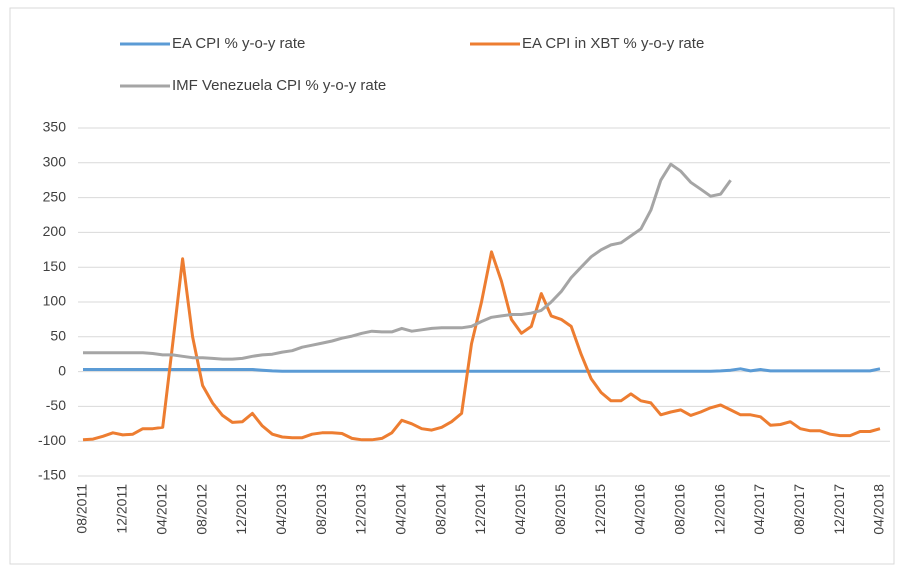 This screenshot has width=904, height=575. Describe the element at coordinates (679, 509) in the screenshot. I see `x-tick-label: 08/2016` at that location.